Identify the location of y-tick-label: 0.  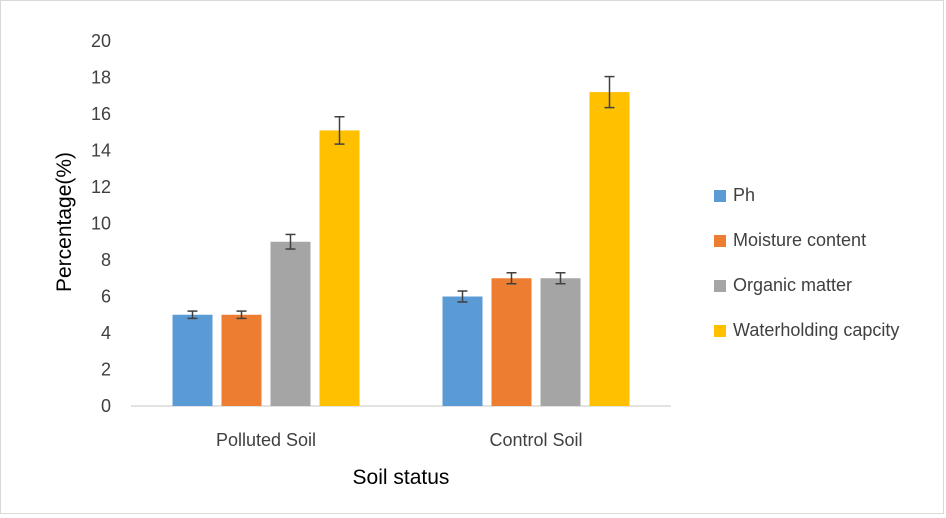
(106, 406).